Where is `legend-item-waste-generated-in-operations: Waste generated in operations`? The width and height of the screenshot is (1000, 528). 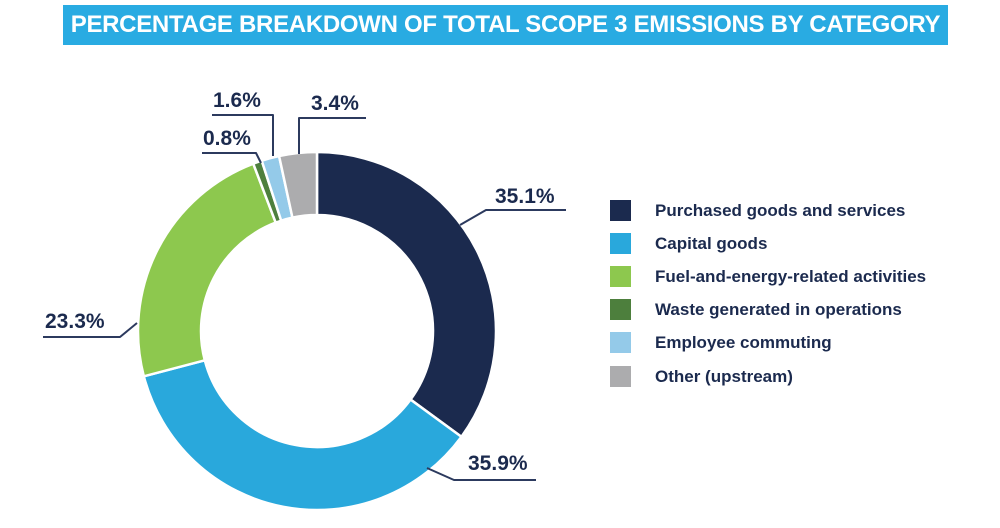 legend-item-waste-generated-in-operations: Waste generated in operations is located at coordinates (756, 310).